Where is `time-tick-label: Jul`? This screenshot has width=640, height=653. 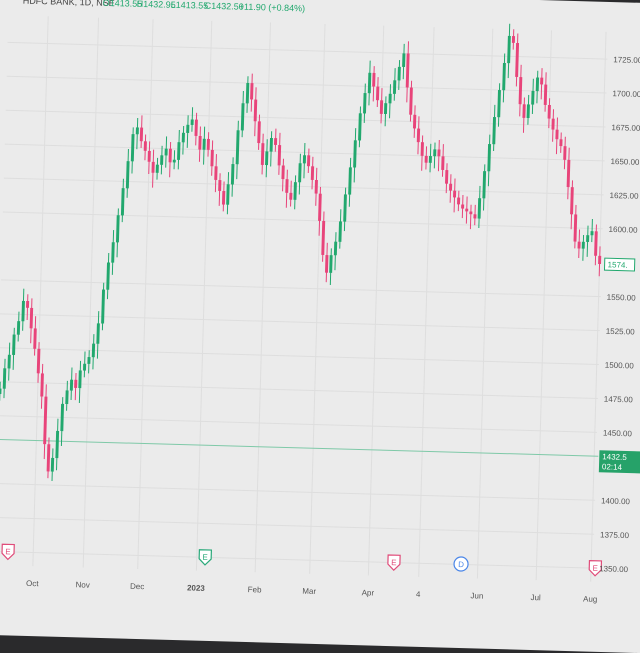
time-tick-label: Jul is located at coordinates (535, 597).